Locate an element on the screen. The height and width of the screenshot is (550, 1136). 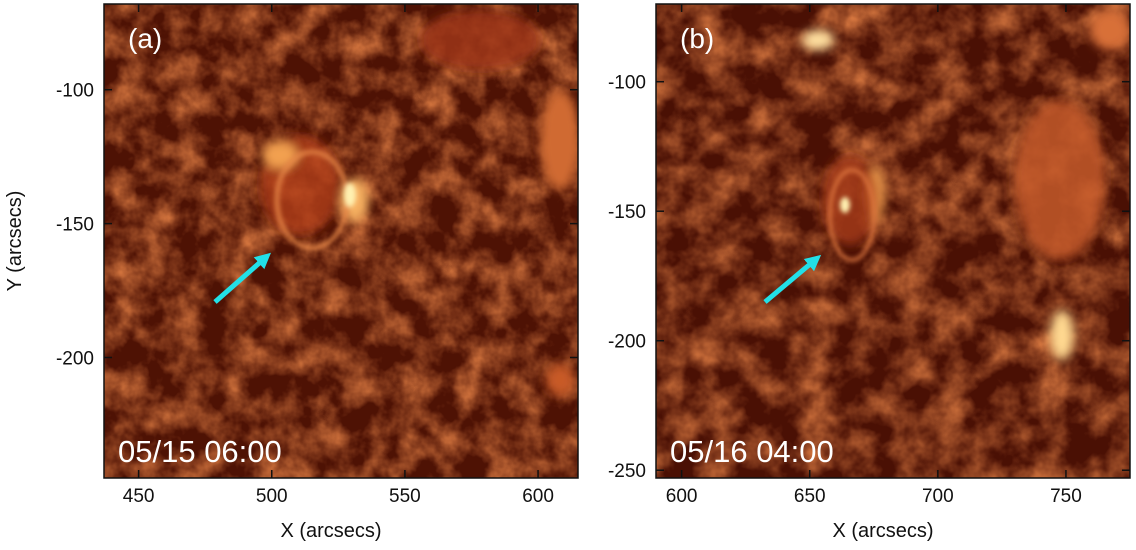
y-tick-label: -250 is located at coordinates (627, 471).